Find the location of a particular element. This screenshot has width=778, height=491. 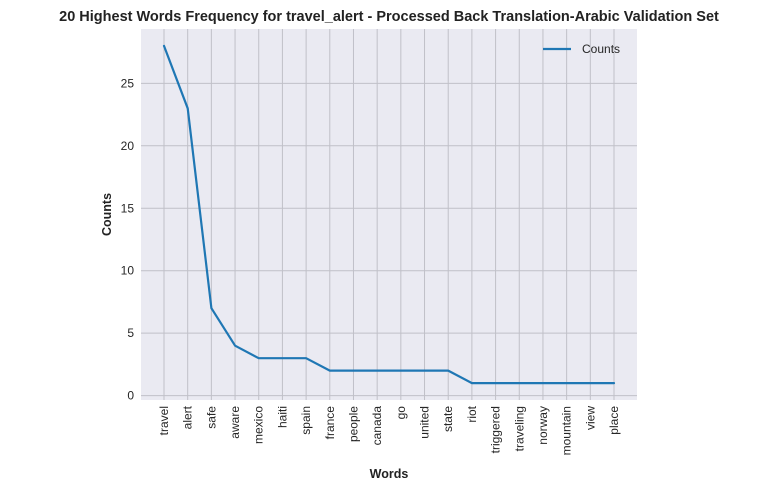

y-tick-label: 25 is located at coordinates (128, 83).